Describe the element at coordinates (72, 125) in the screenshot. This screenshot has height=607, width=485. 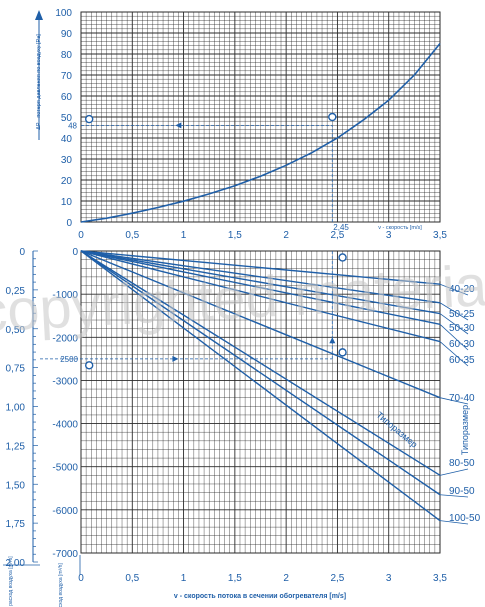
I see `pressure-readout-label: 48` at that location.